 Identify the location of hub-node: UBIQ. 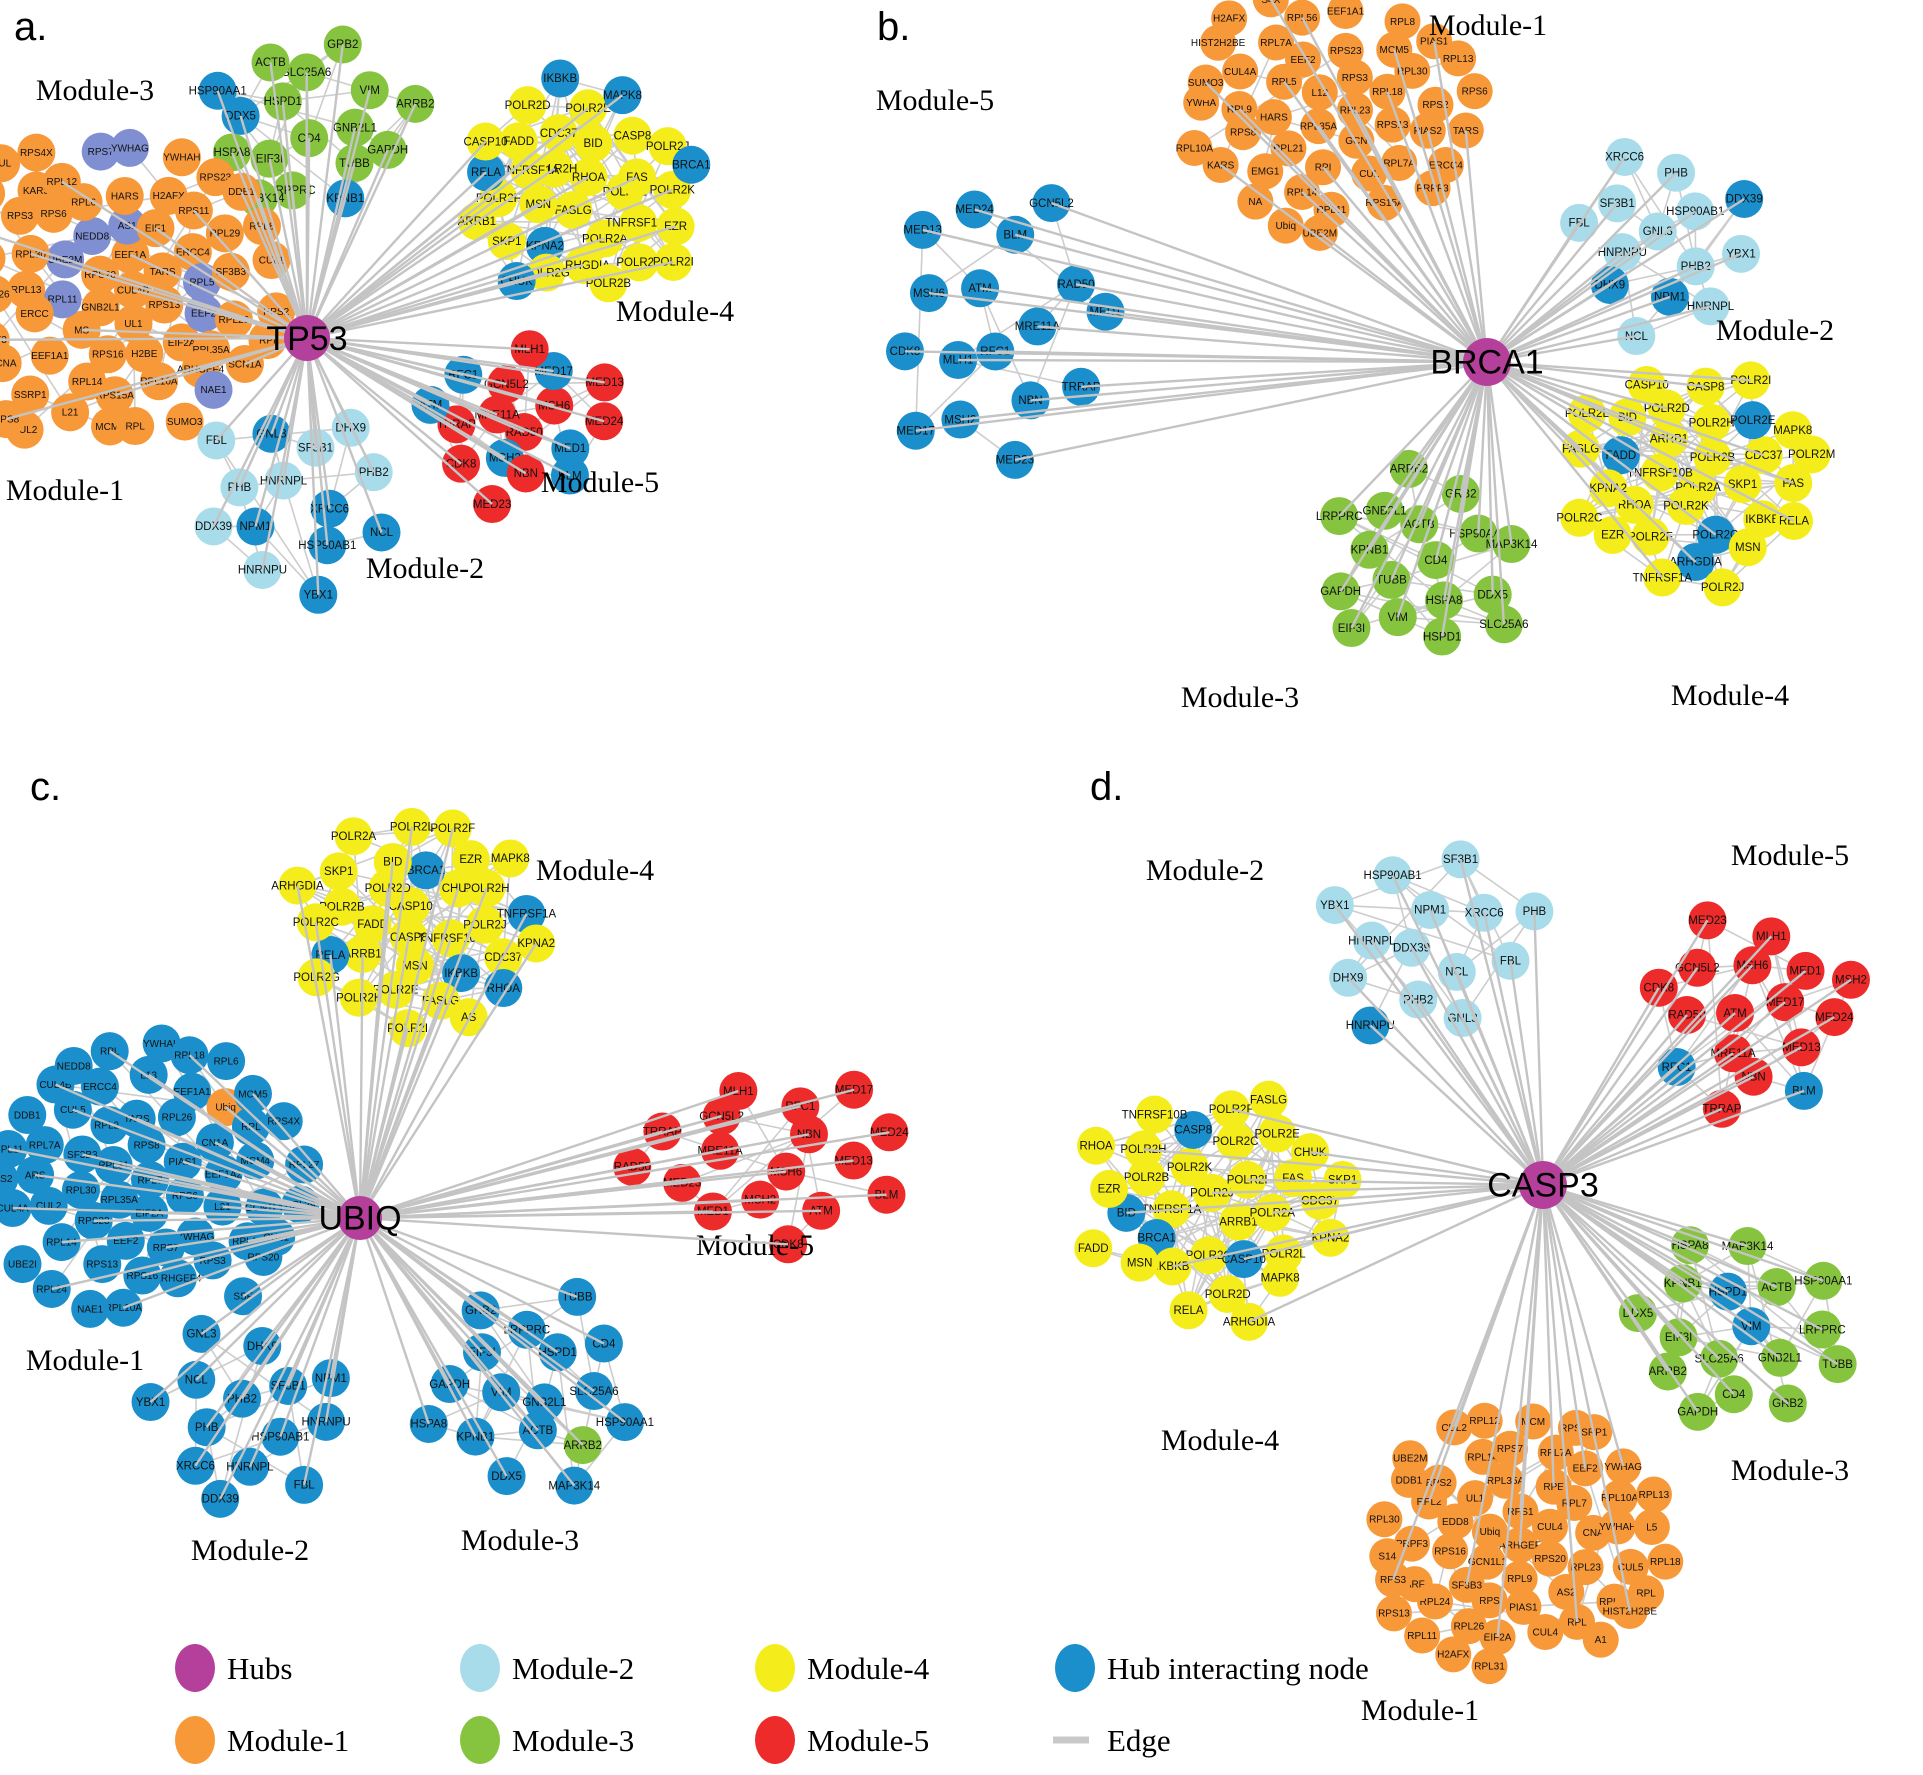
(360, 1218).